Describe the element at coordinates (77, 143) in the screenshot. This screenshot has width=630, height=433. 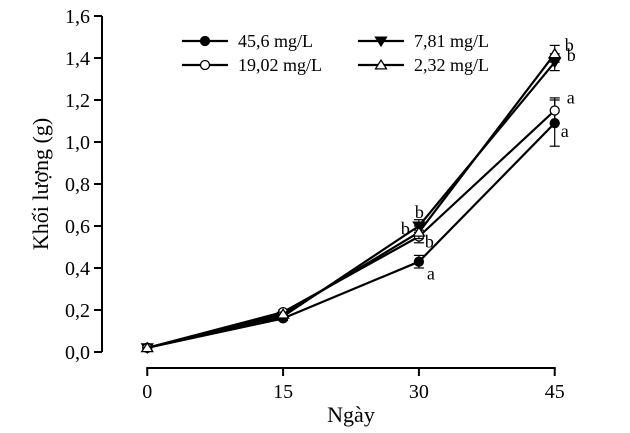
I see `y-tick-label: 1,0` at that location.